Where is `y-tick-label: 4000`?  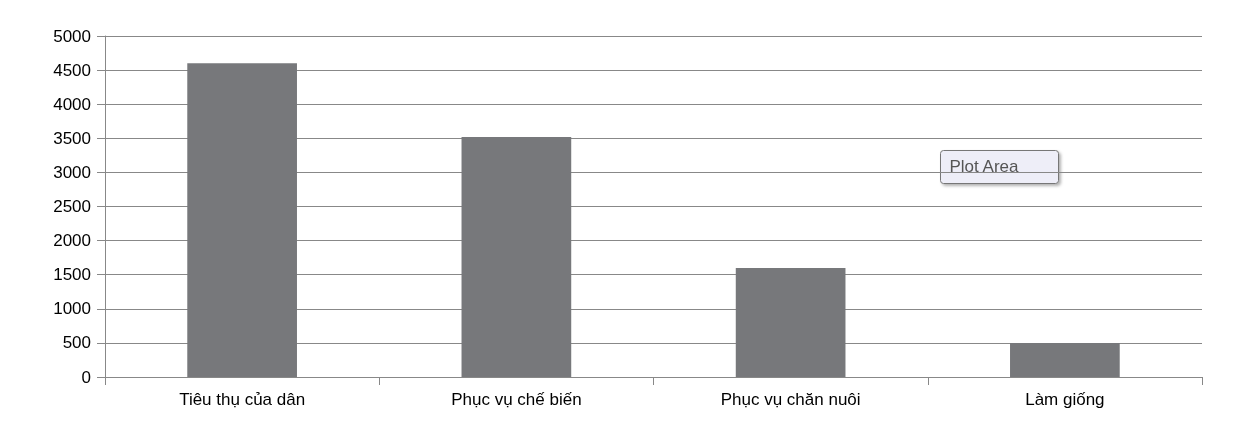
y-tick-label: 4000 is located at coordinates (72, 104).